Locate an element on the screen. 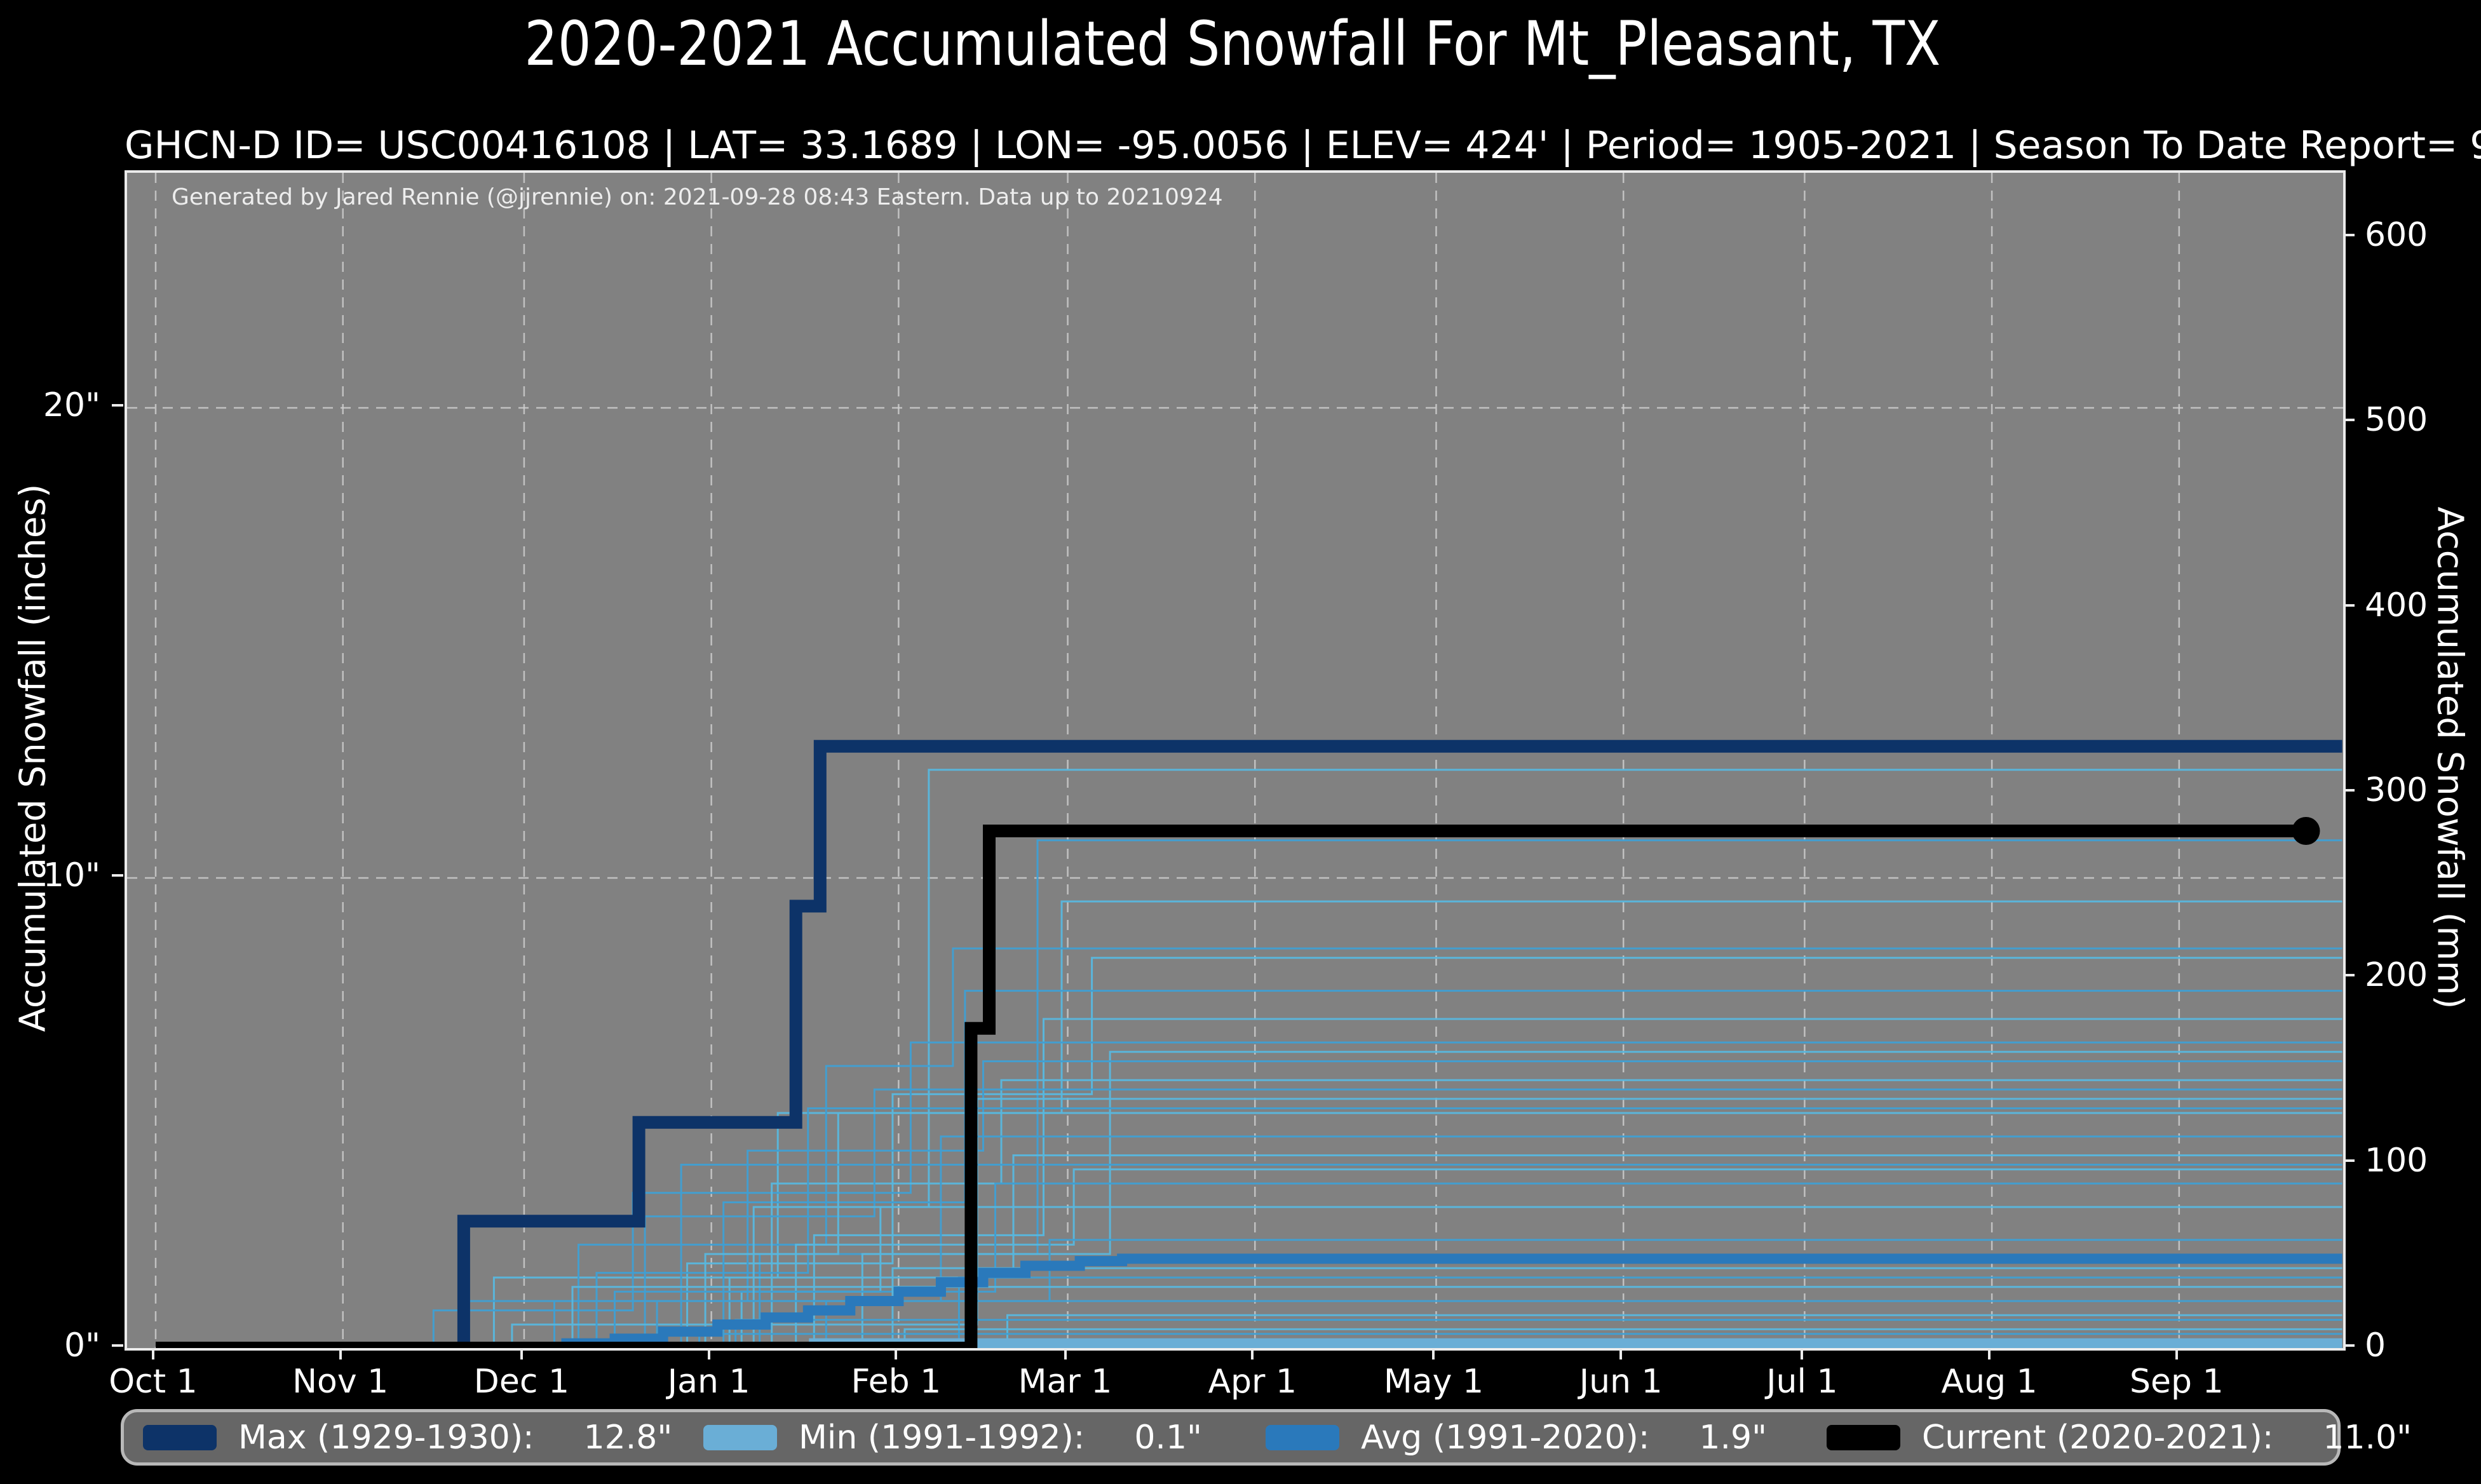  legend-item-current: Current (2020-2021): 11.0" is located at coordinates (2119, 1437).